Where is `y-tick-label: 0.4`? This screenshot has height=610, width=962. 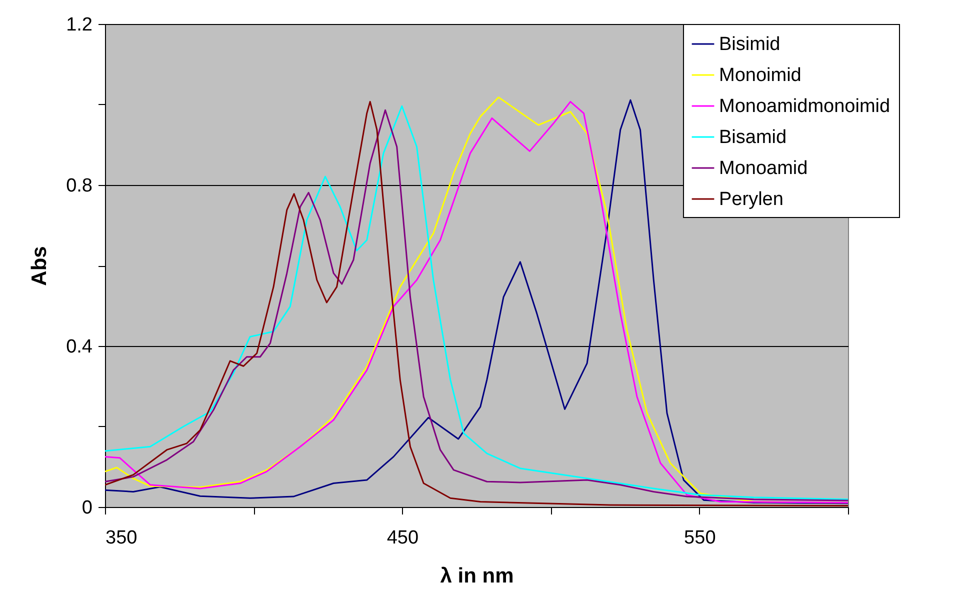
y-tick-label: 0.4 is located at coordinates (79, 347).